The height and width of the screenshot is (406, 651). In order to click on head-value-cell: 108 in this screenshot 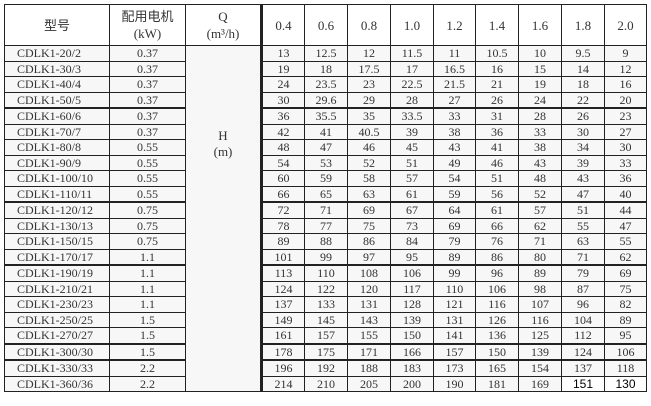, I will do `click(369, 273)`.